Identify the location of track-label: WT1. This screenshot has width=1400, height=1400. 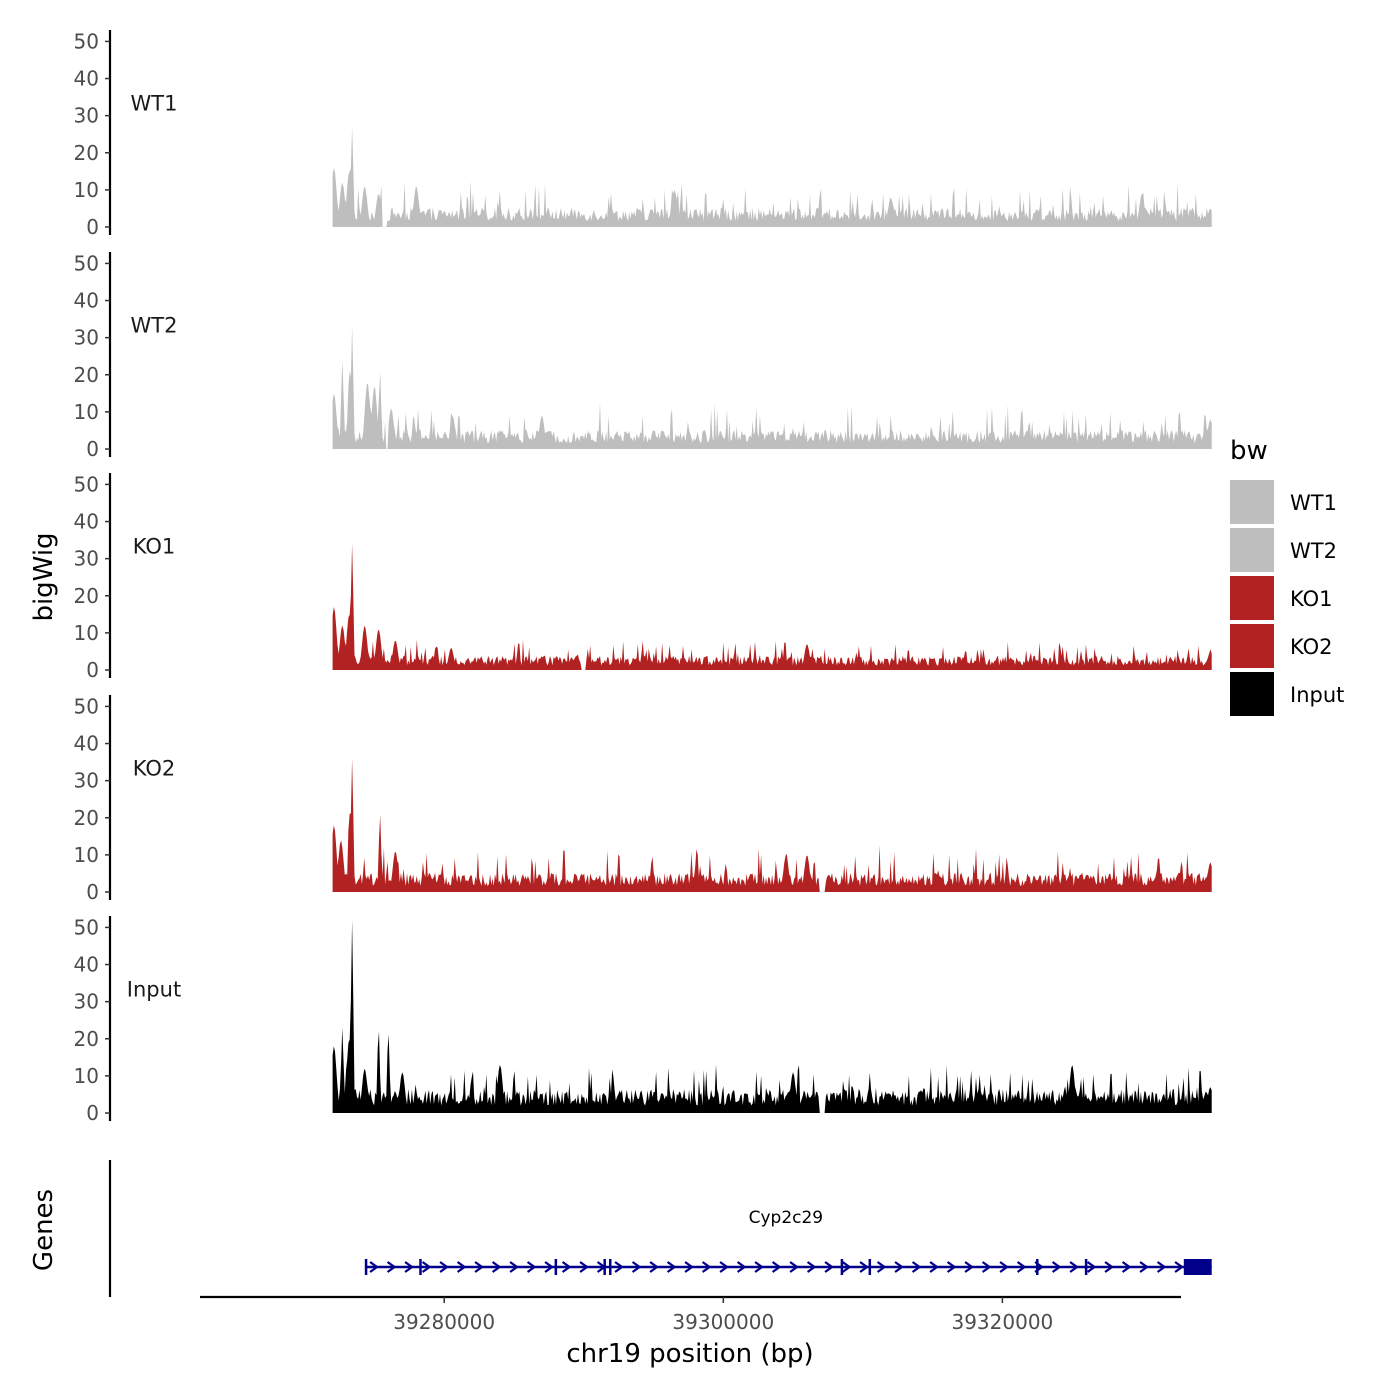
(154, 104).